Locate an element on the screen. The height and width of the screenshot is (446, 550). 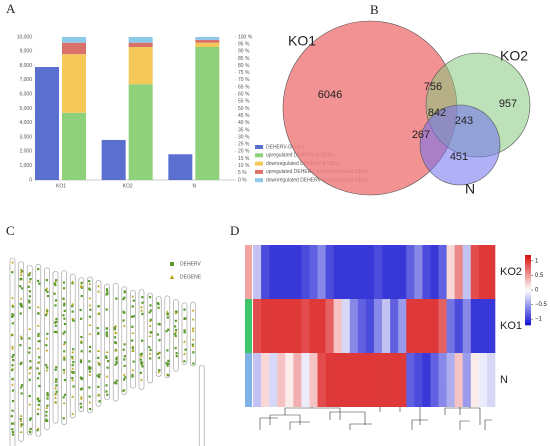
bar is located at coordinates (180, 167).